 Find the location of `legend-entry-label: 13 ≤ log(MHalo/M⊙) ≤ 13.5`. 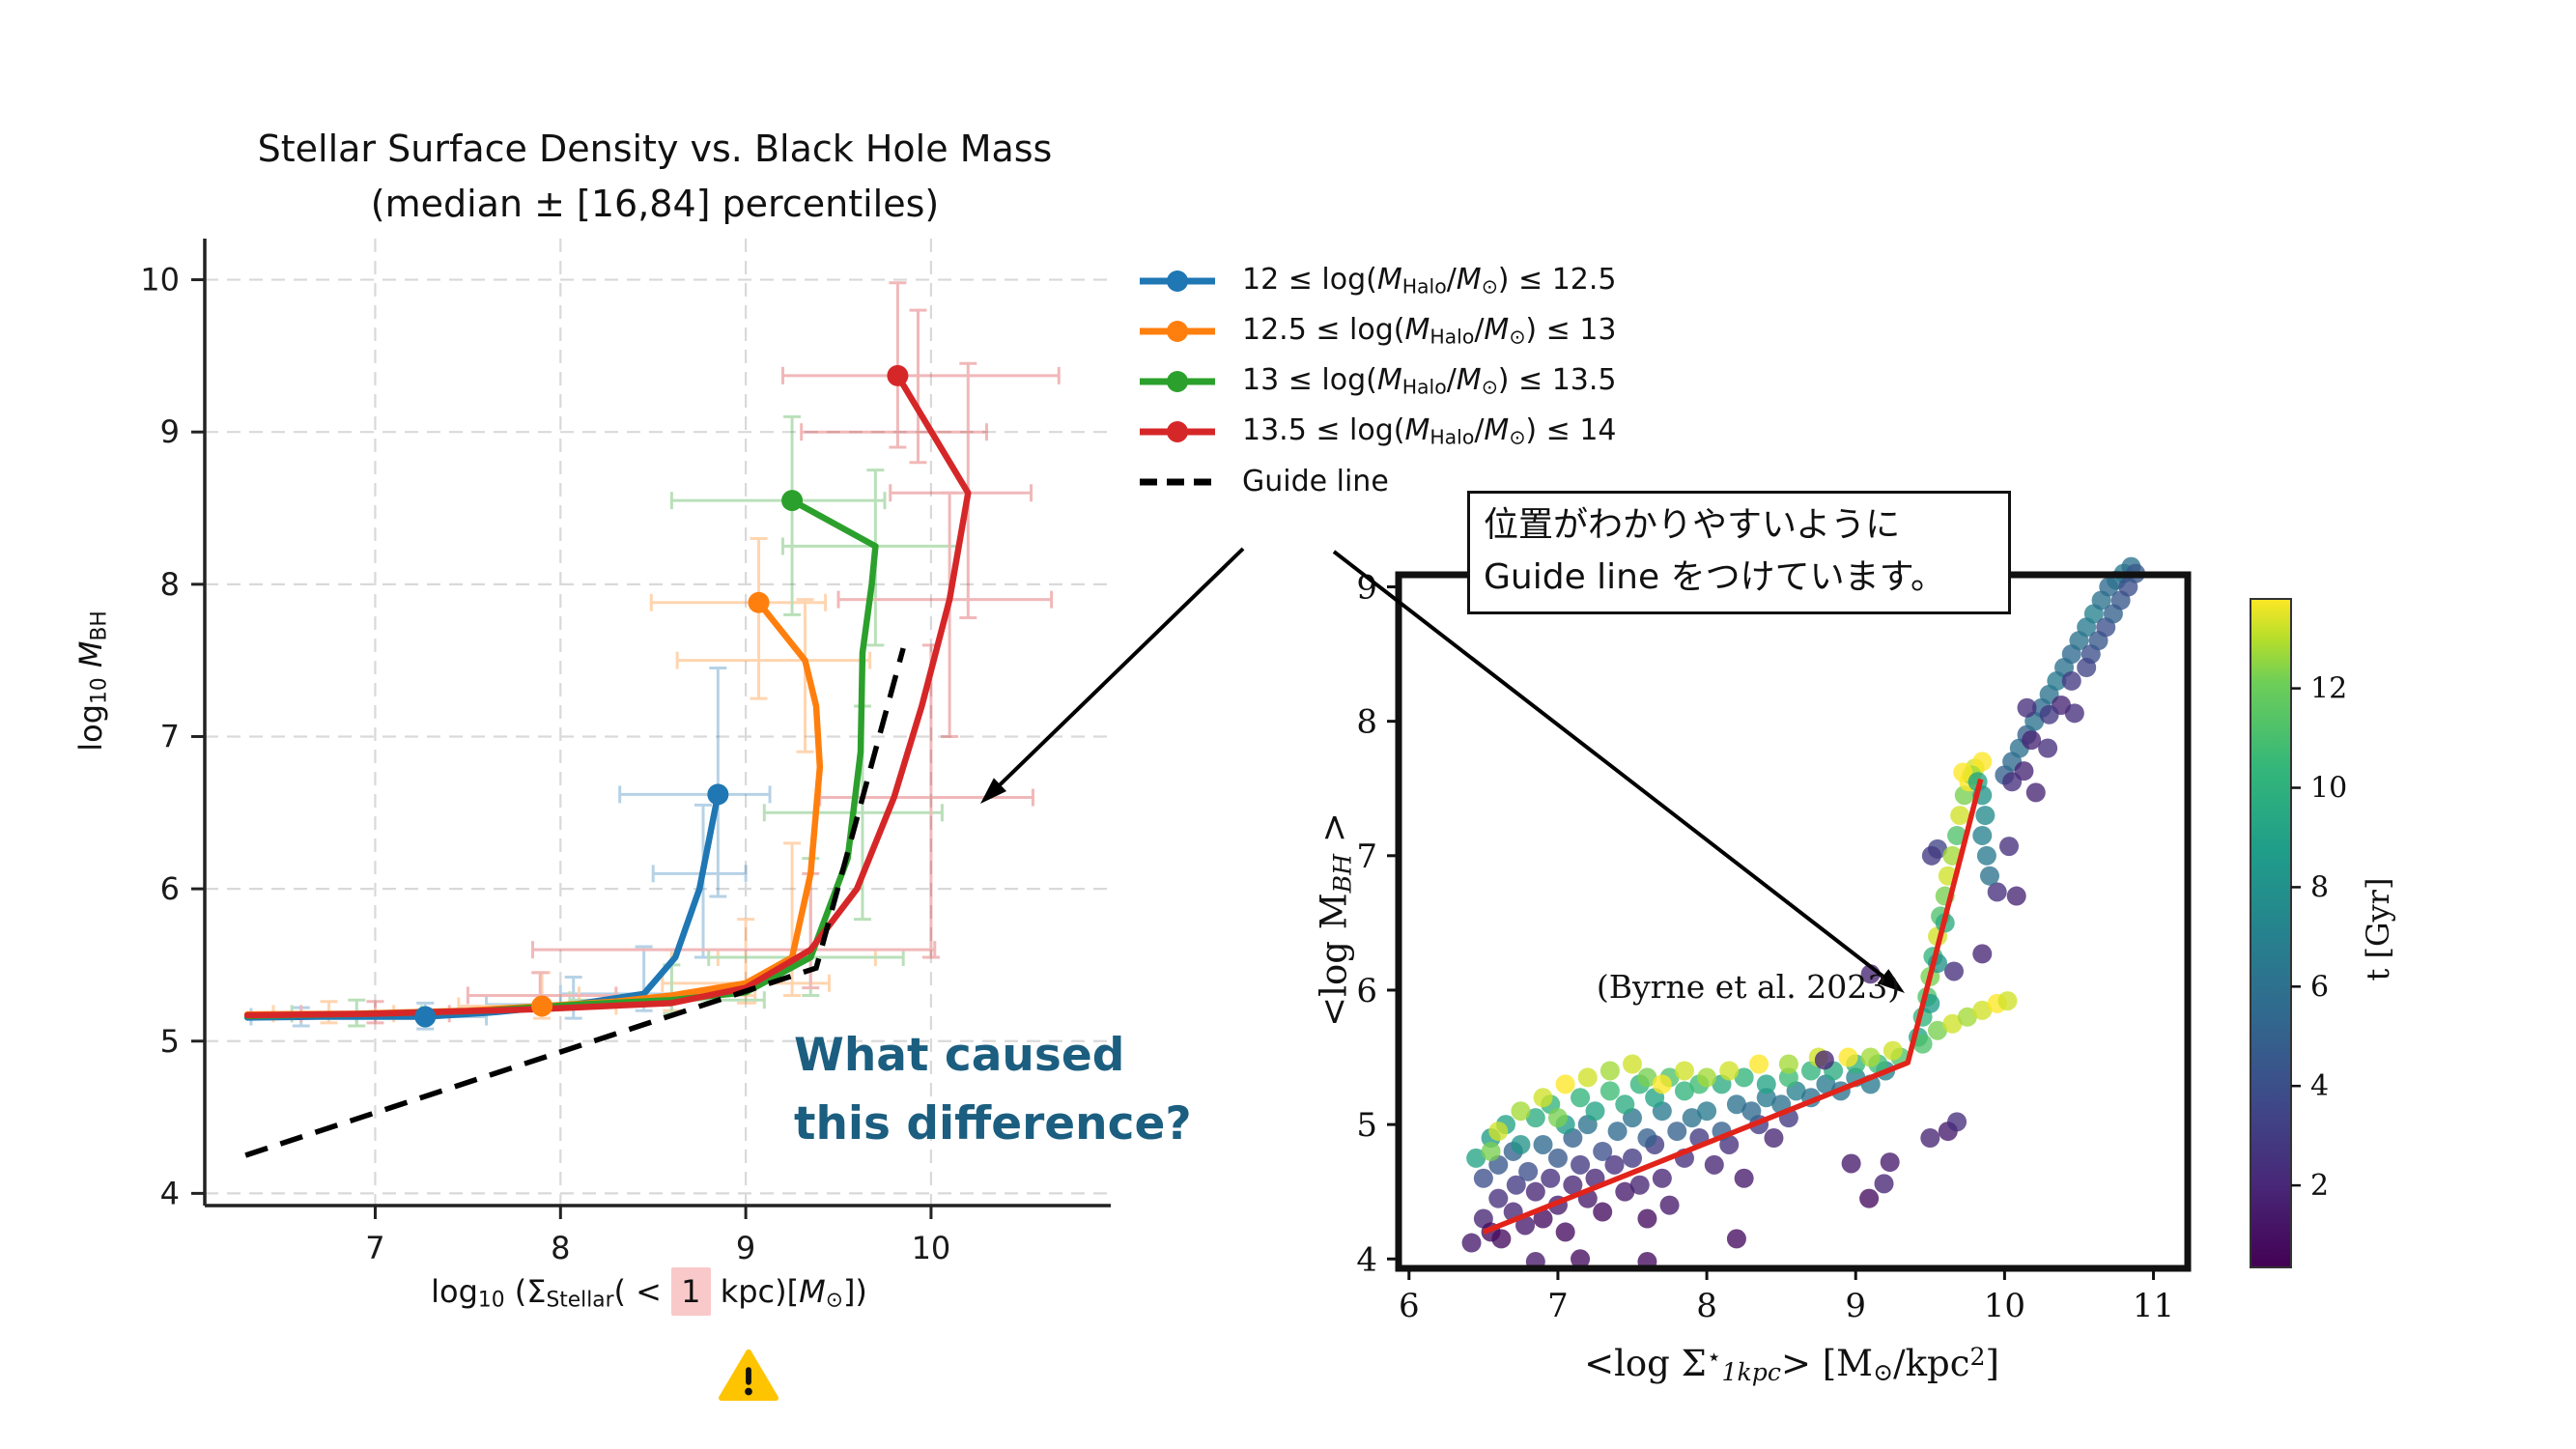

legend-entry-label: 13 ≤ log(MHalo/M⊙) ≤ 13.5 is located at coordinates (1429, 381).